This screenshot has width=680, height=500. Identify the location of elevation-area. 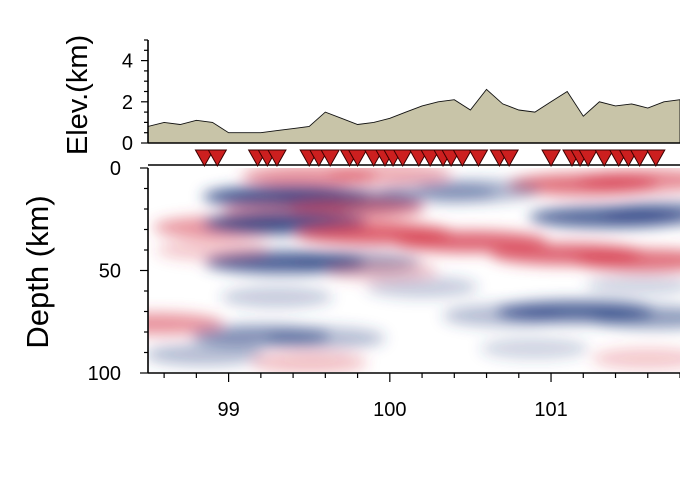
(413, 116).